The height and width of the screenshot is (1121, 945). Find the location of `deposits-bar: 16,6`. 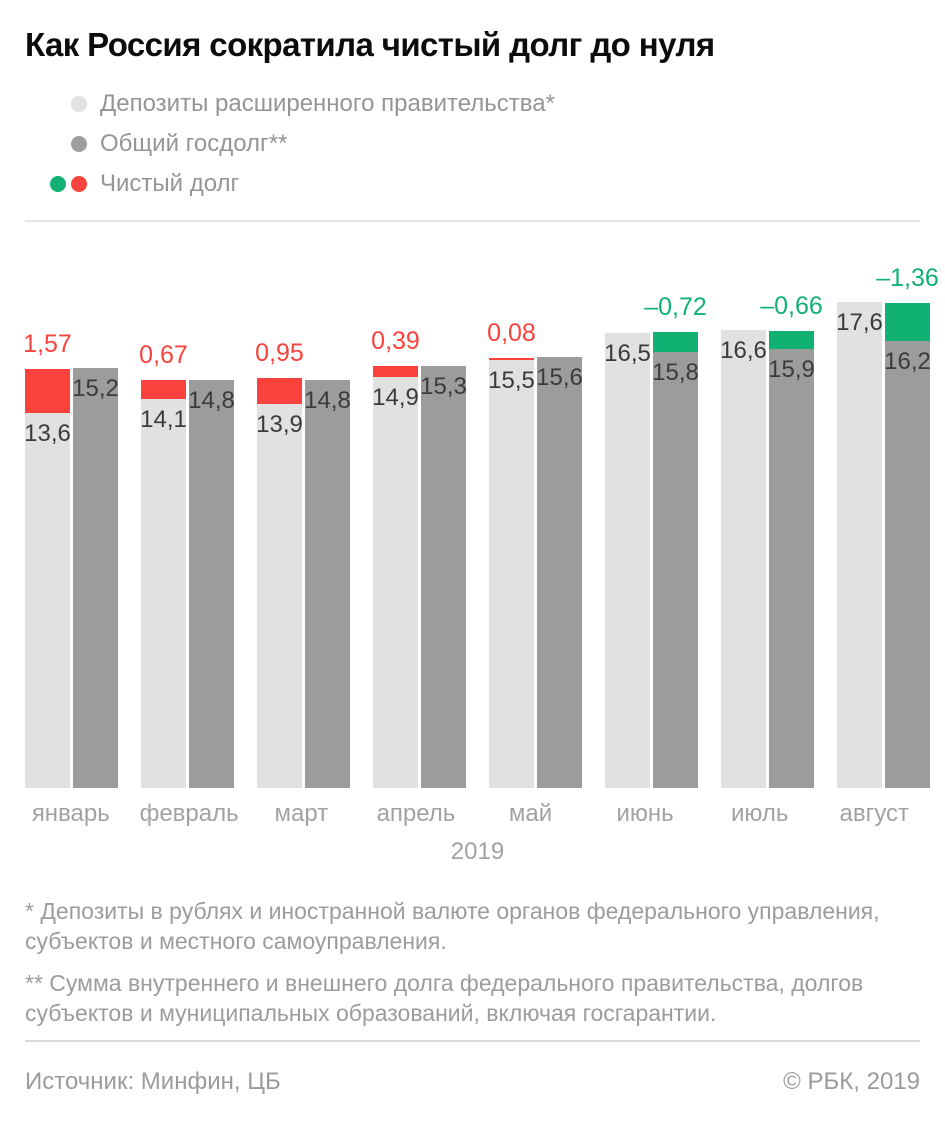

deposits-bar: 16,6 is located at coordinates (743, 558).